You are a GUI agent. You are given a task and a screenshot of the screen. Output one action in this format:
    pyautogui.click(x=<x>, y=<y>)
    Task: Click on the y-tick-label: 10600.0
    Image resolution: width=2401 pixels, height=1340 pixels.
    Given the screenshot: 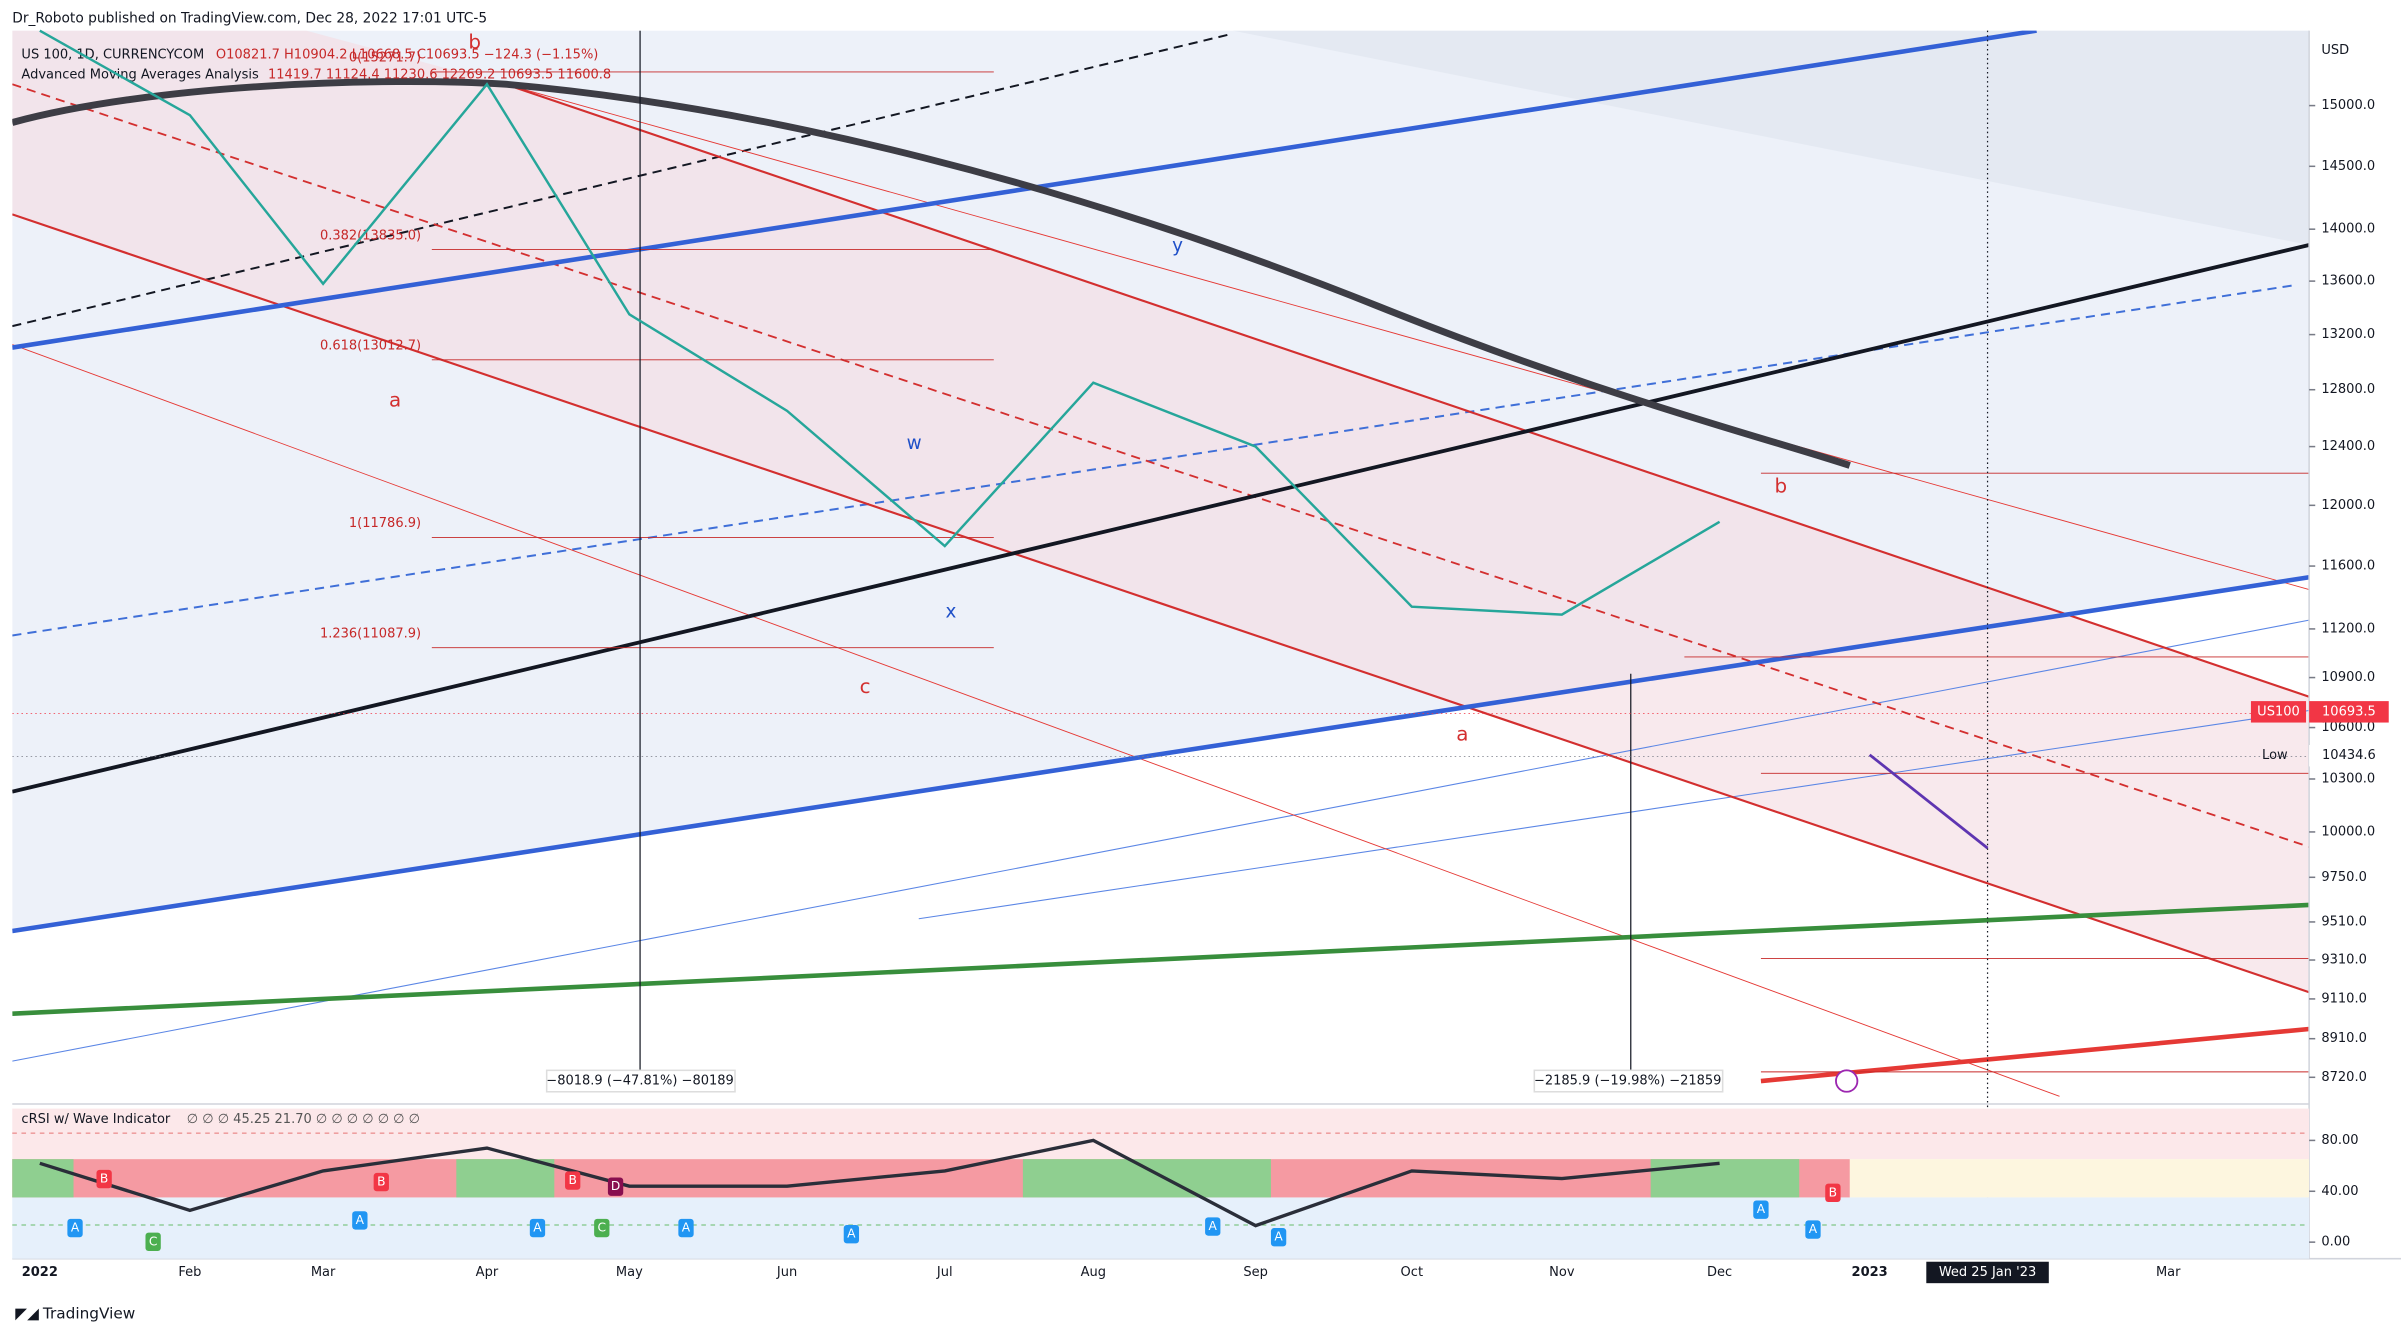 What is the action you would take?
    pyautogui.click(x=2348, y=727)
    